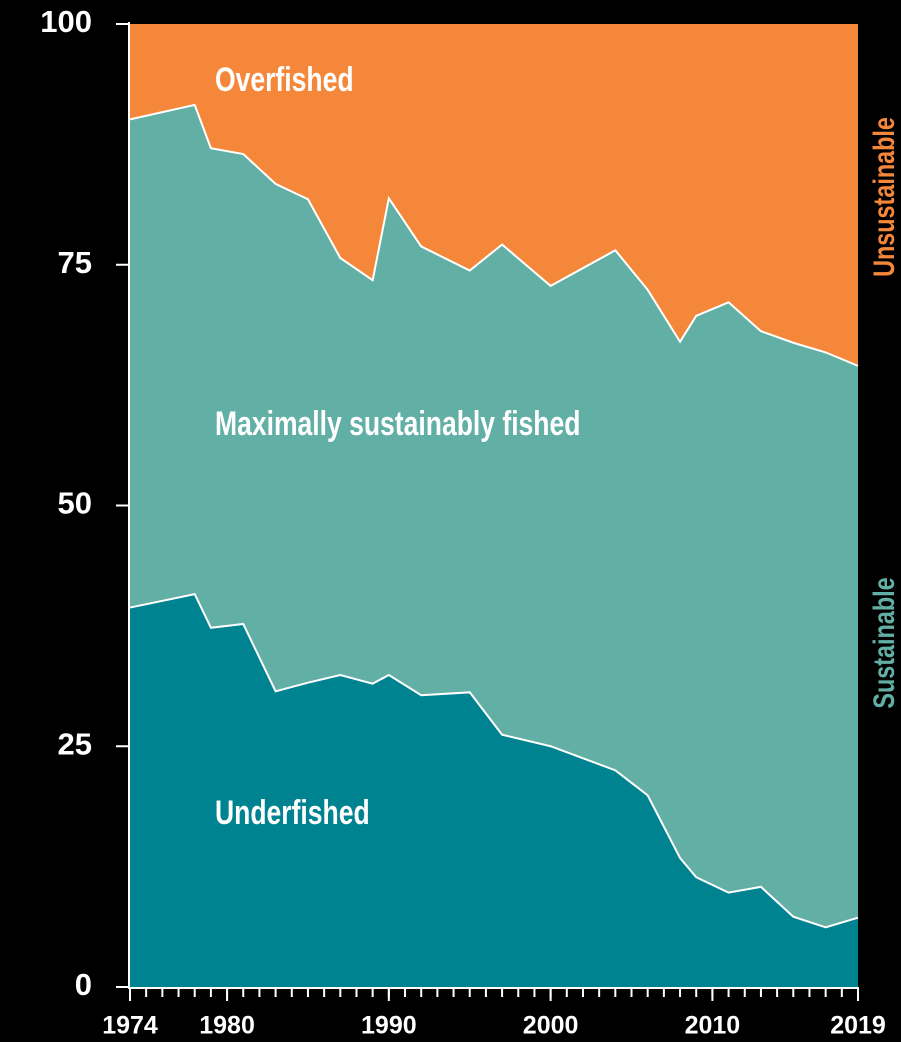 Image resolution: width=901 pixels, height=1042 pixels. What do you see at coordinates (858, 1026) in the screenshot?
I see `x-tick-label: 2019` at bounding box center [858, 1026].